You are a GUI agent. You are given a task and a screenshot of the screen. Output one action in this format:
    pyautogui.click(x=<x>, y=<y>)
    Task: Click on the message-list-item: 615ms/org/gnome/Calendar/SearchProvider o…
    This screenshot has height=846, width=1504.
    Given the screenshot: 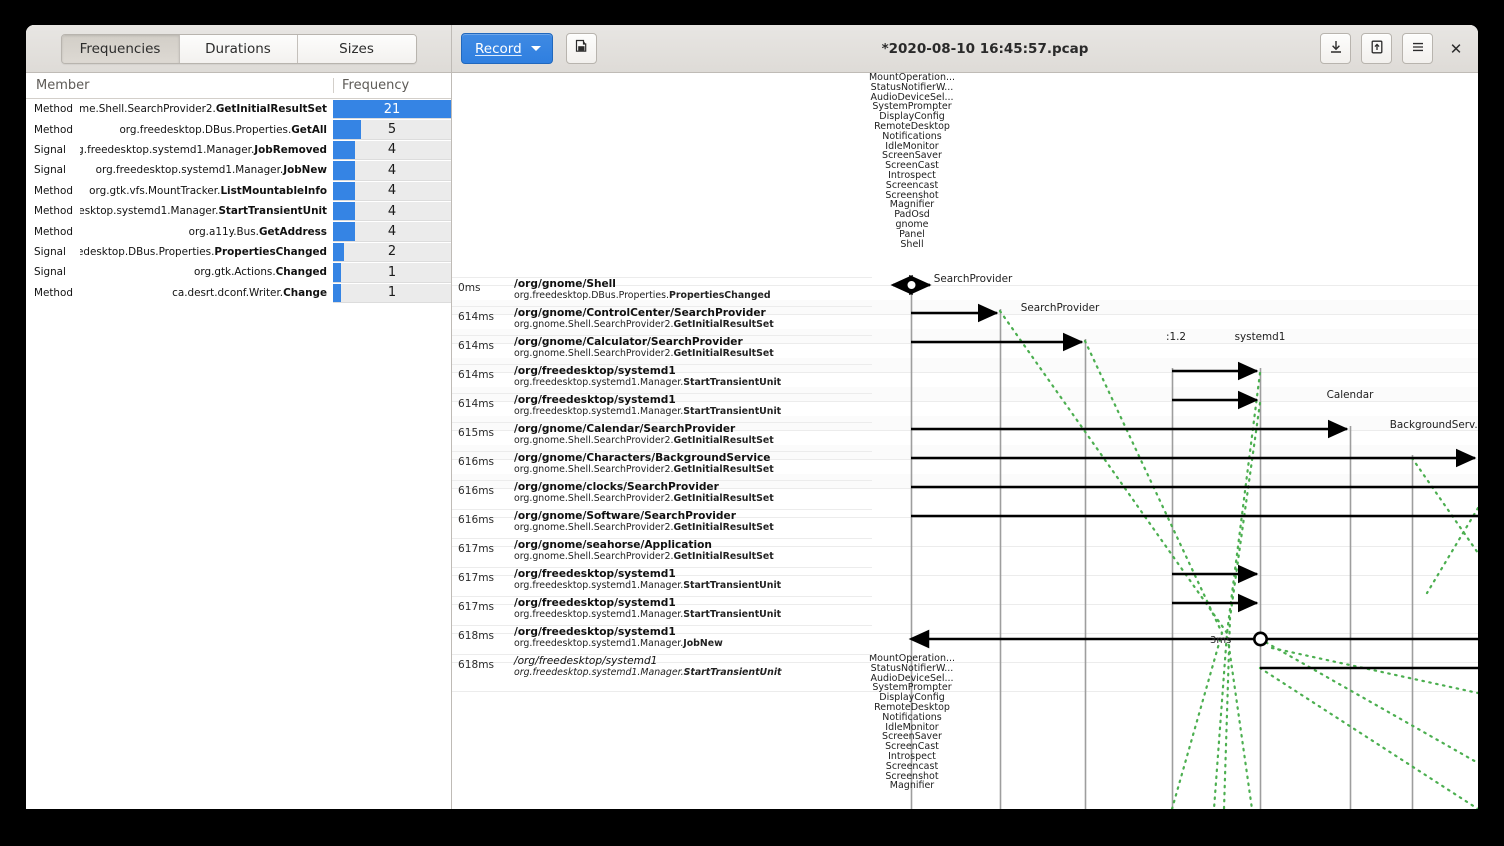 What is the action you would take?
    pyautogui.click(x=662, y=436)
    